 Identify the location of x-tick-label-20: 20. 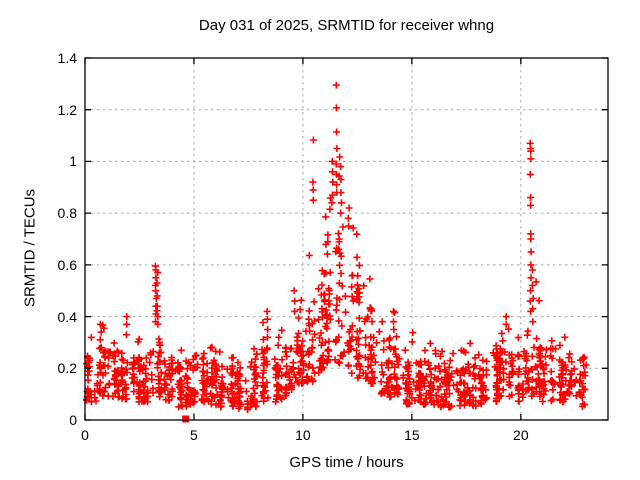
(521, 435).